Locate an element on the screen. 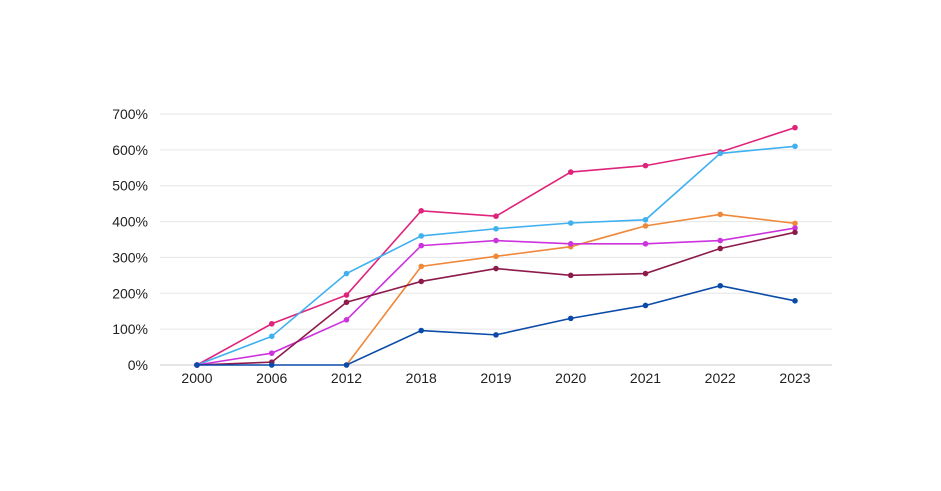 The image size is (941, 491). y-tick-label: 600% is located at coordinates (130, 150).